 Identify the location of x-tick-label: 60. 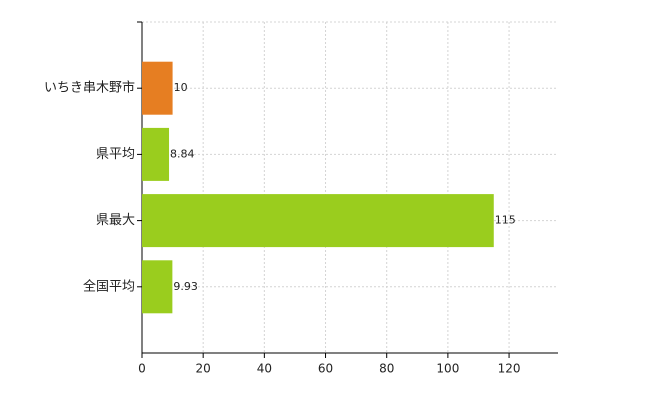
(325, 369).